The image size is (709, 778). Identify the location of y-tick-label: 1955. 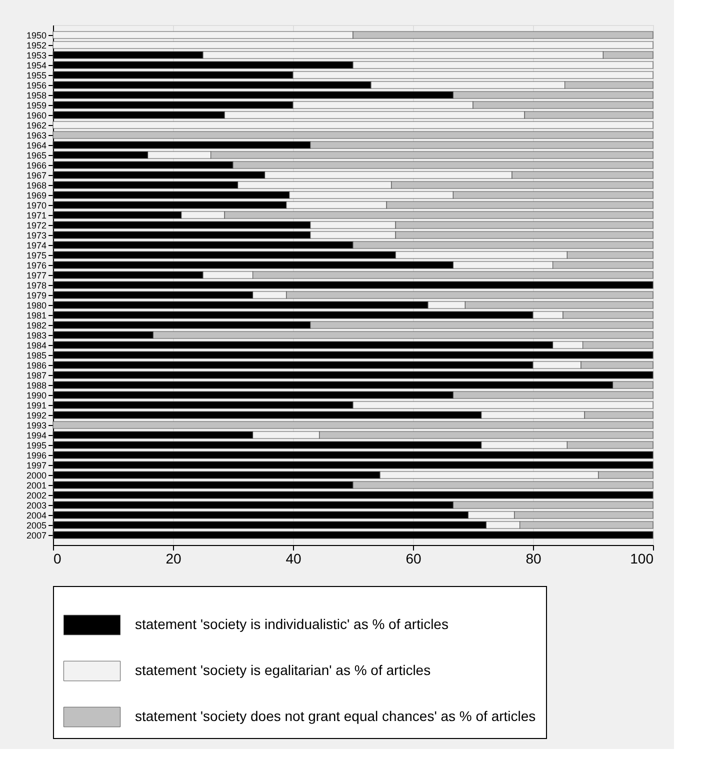
(36, 75).